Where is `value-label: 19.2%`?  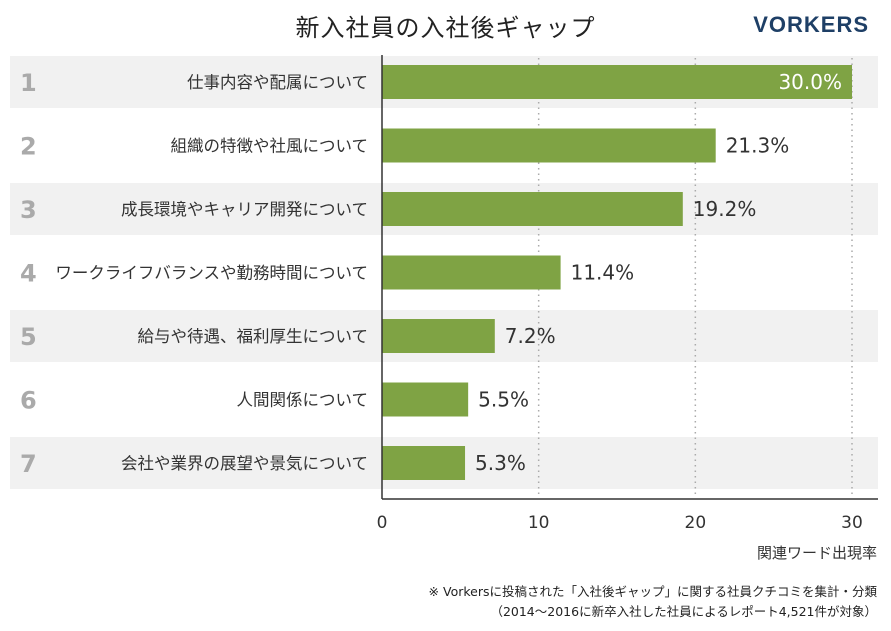
value-label: 19.2% is located at coordinates (725, 209).